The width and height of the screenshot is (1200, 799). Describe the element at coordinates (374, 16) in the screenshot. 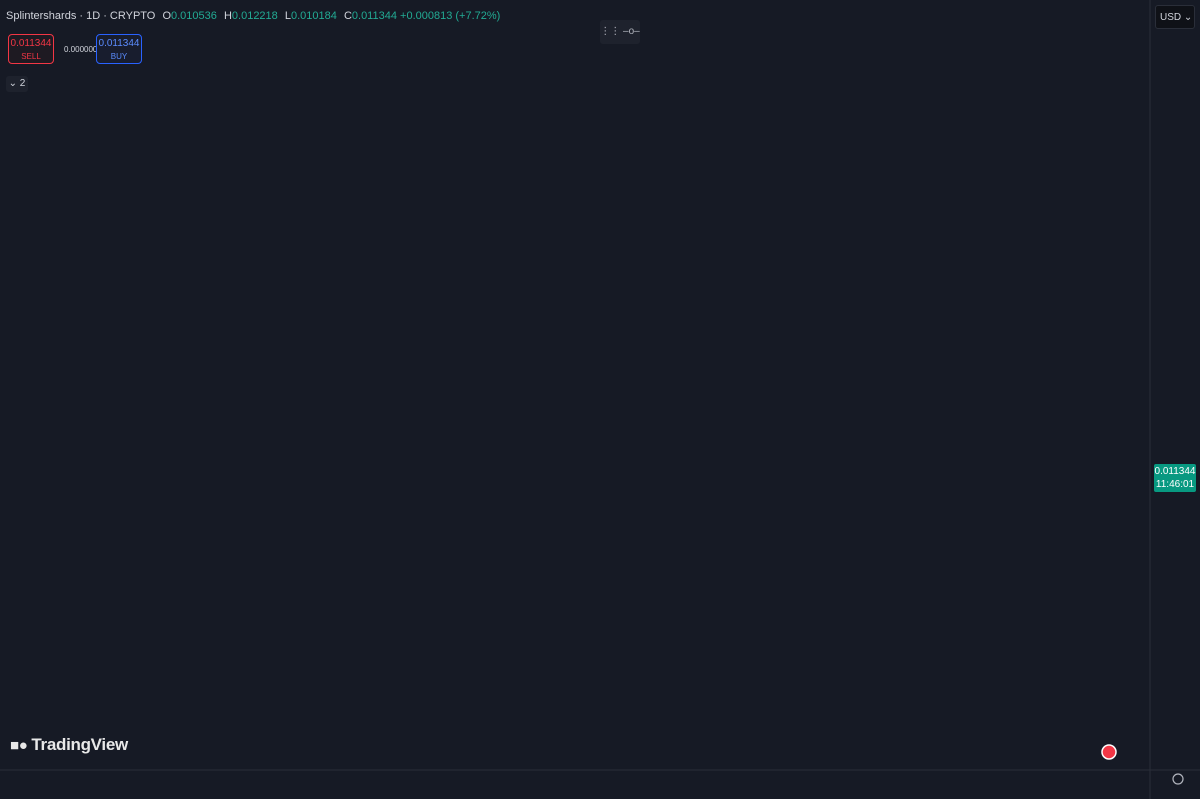

I see `close-value: 0.011344` at that location.